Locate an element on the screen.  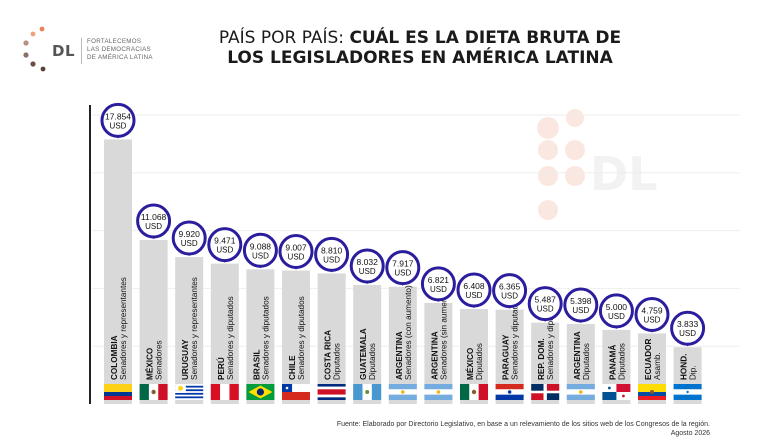
guatemala-flag is located at coordinates (367, 392).